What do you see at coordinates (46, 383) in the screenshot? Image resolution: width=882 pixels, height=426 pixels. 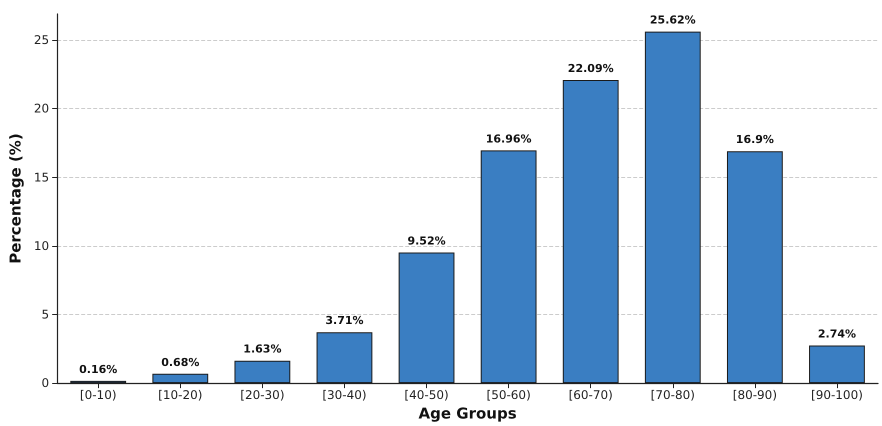 I see `y-tick-label: 0` at bounding box center [46, 383].